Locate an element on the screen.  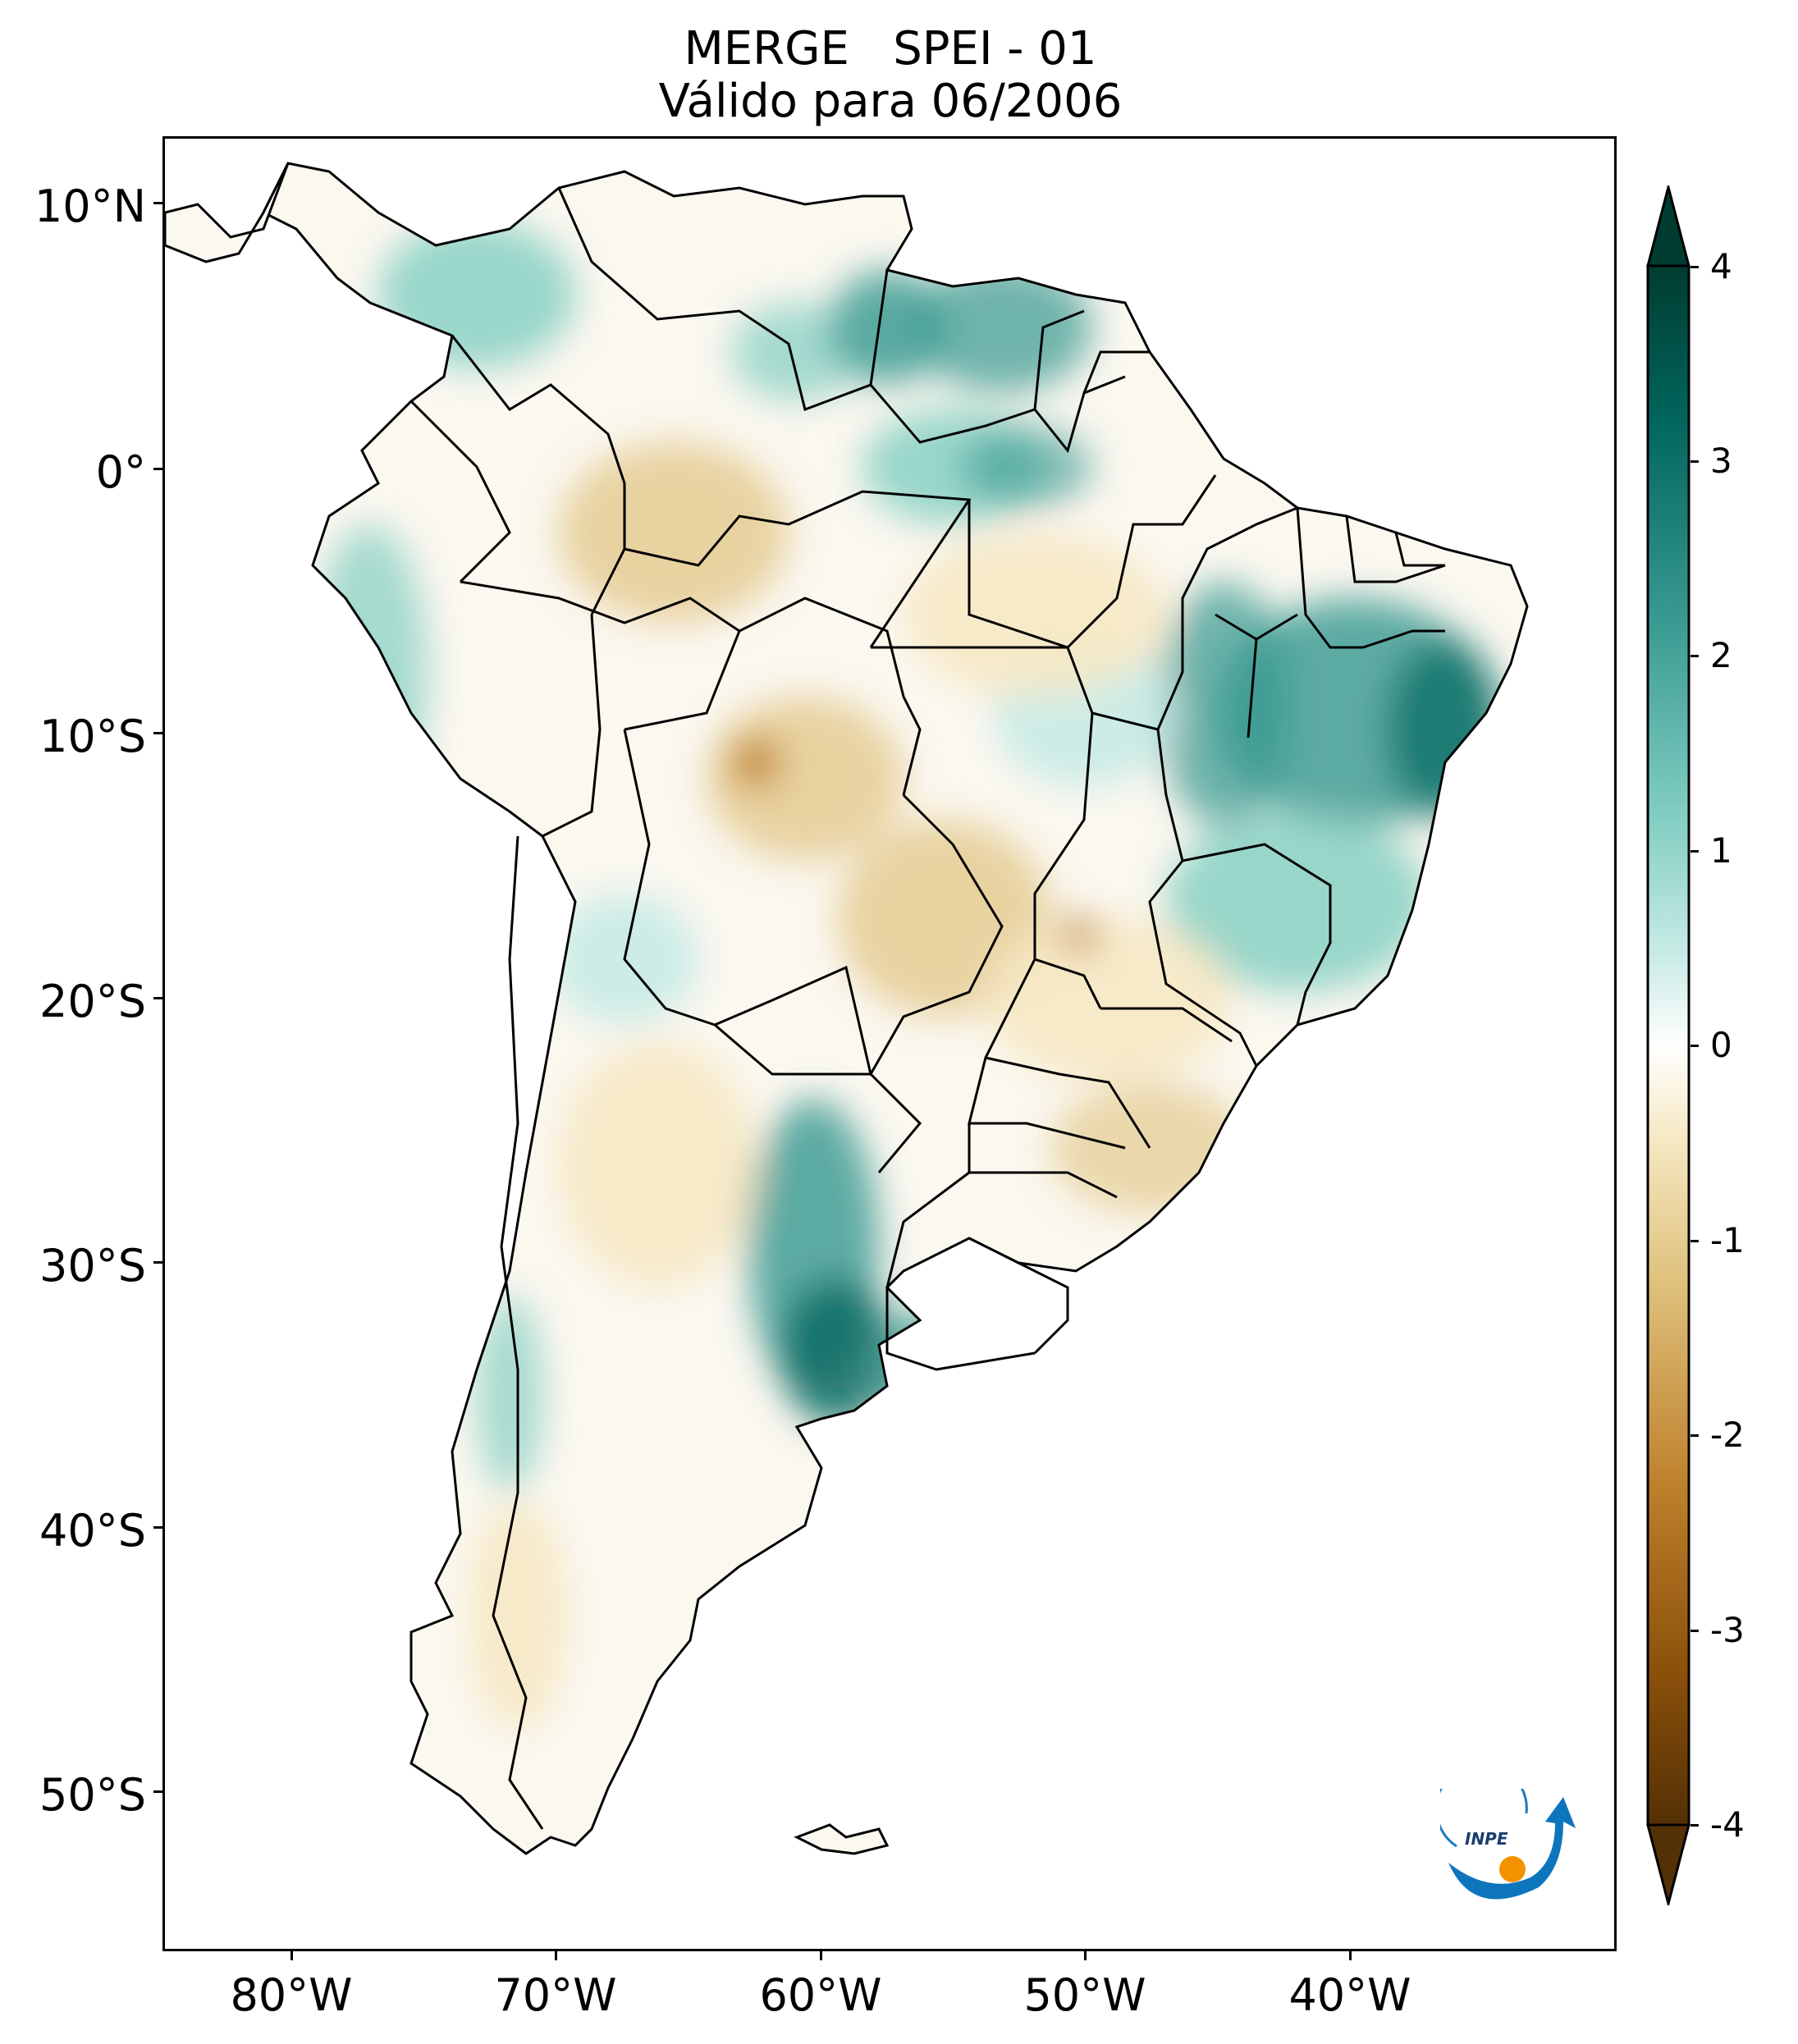
colorbar-body is located at coordinates (1668, 1045).